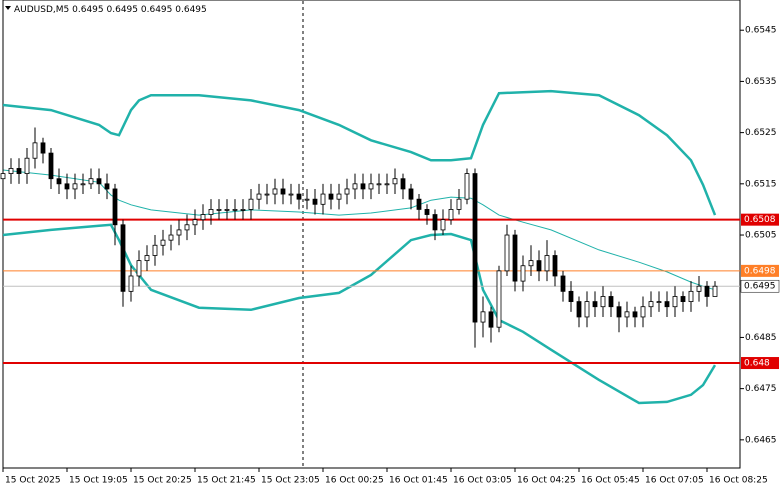  Describe the element at coordinates (33, 481) in the screenshot. I see `x-tick-label: 15 Oct 2025` at that location.